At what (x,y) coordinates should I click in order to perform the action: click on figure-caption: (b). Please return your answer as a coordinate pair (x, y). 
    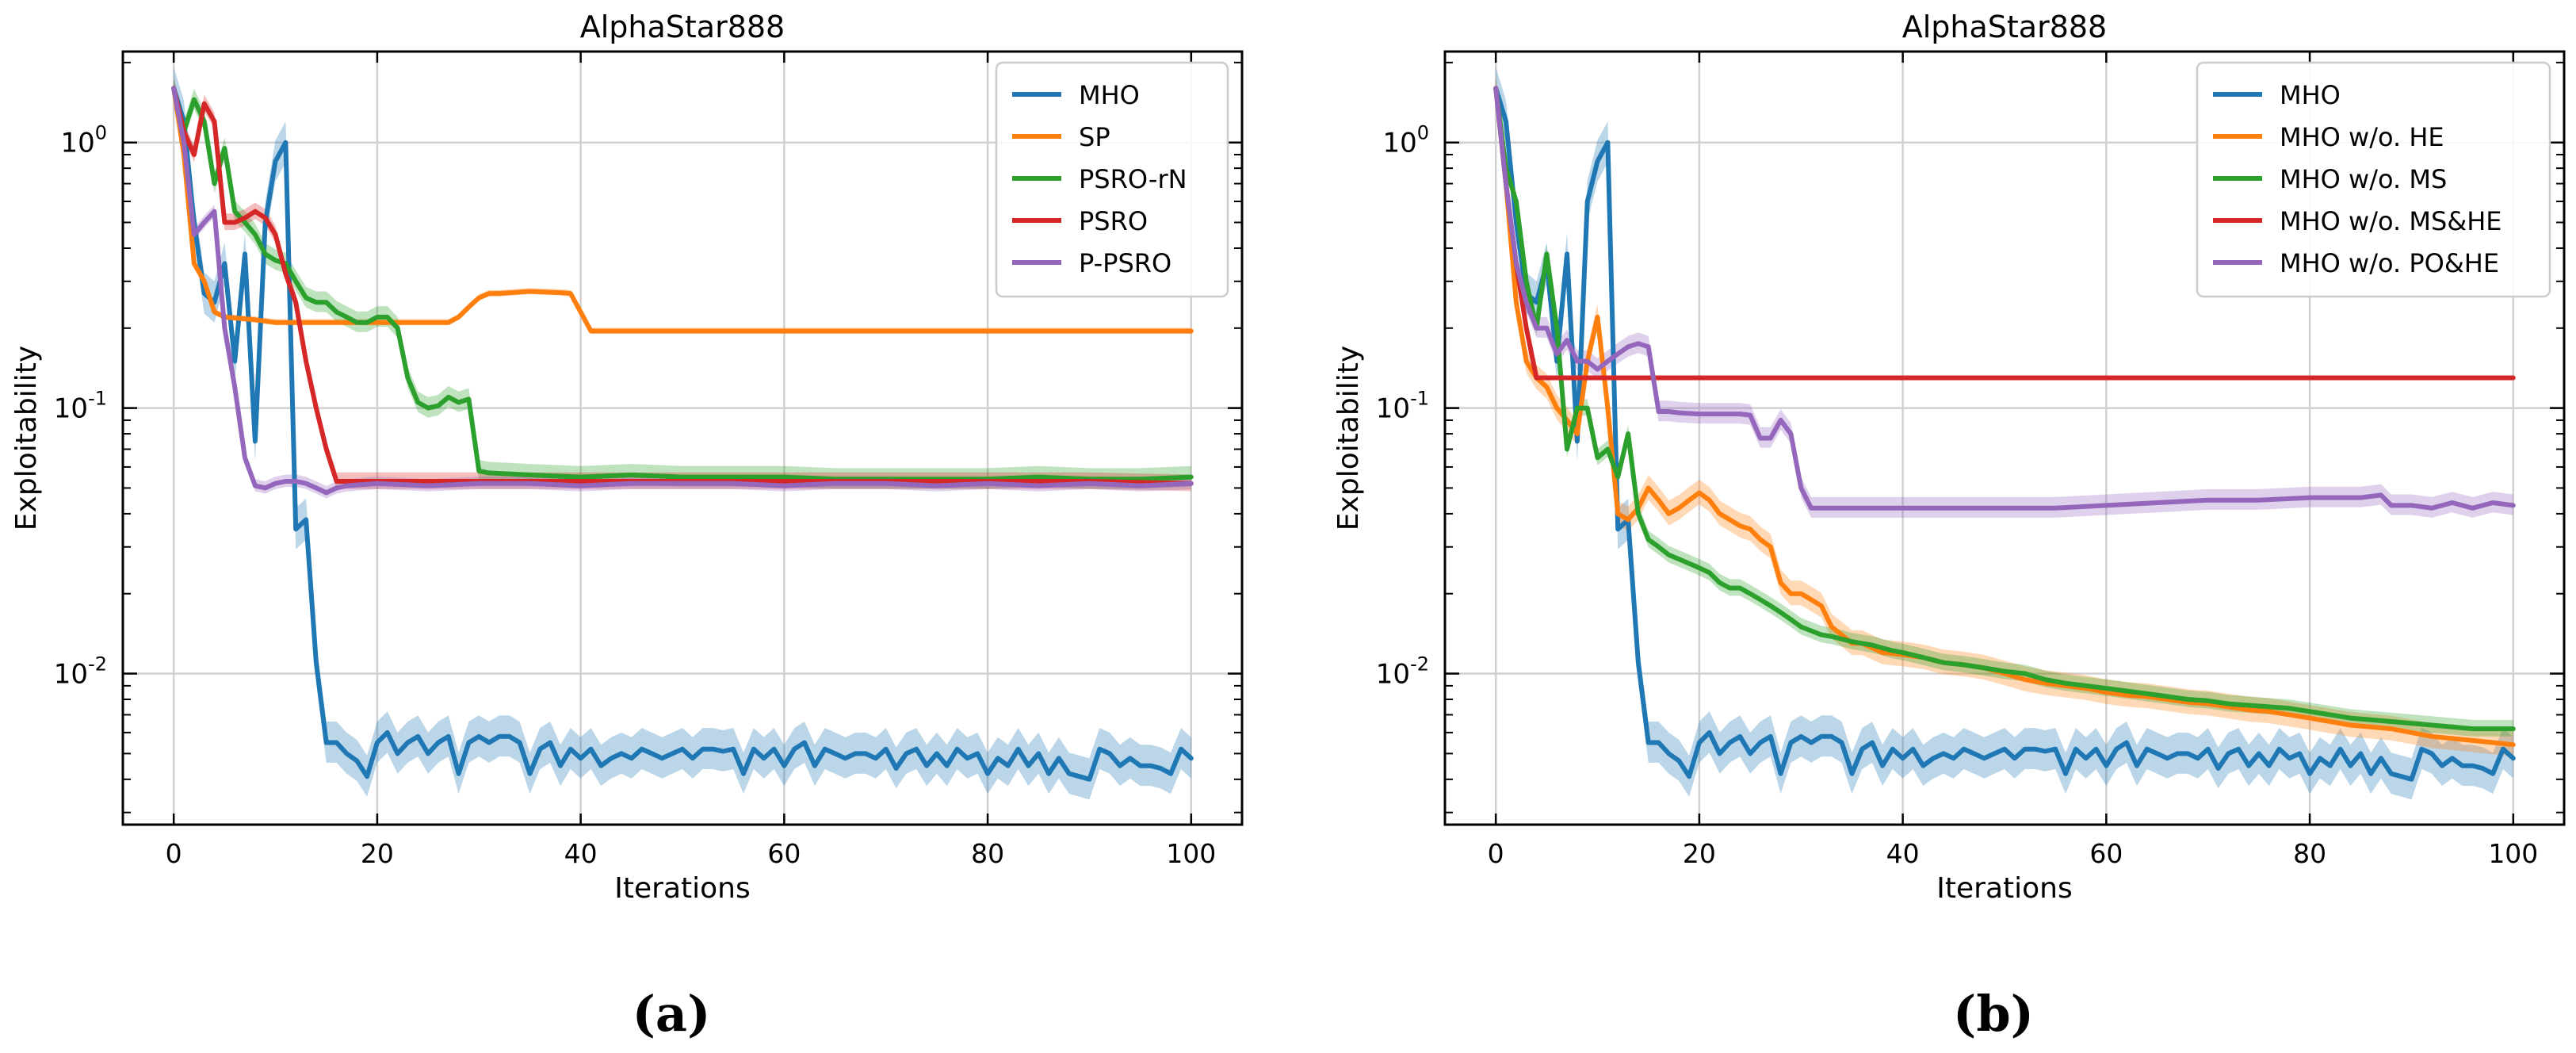
    Looking at the image, I should click on (1994, 1014).